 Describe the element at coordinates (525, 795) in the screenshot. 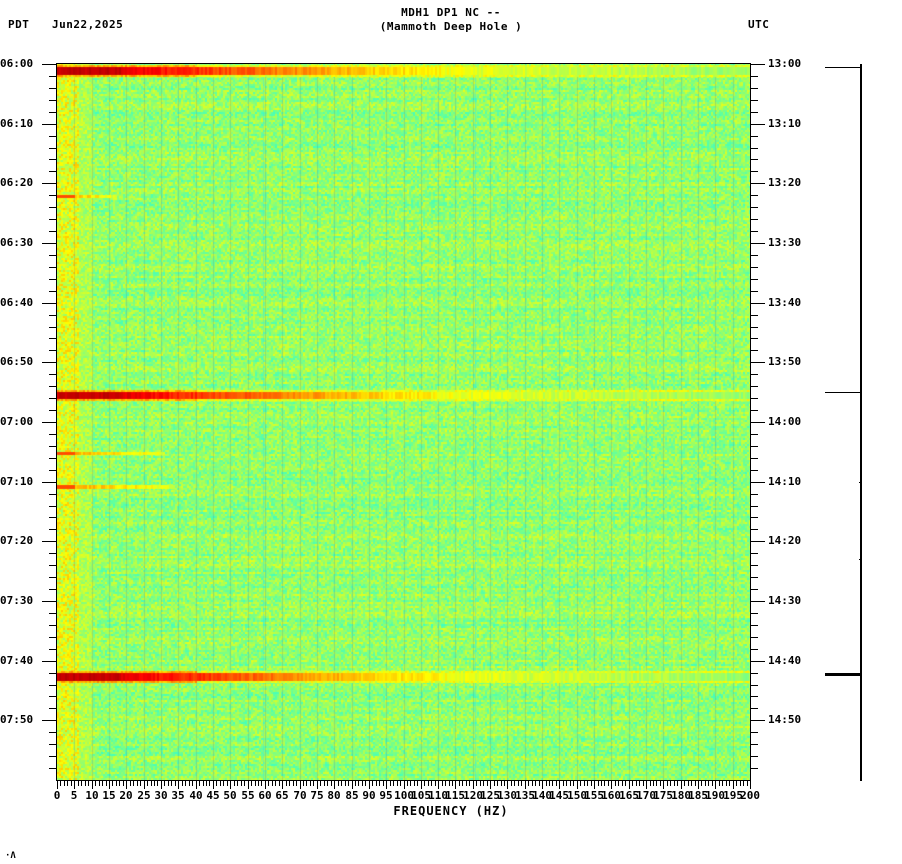

I see `frequency-tick-label: 135` at that location.